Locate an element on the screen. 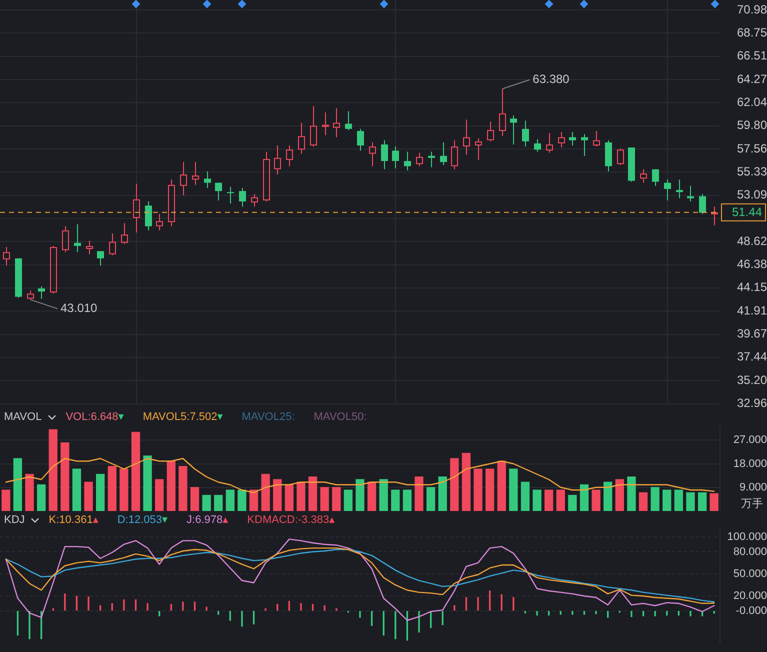  y-tick-label: 44.15 is located at coordinates (751, 287).